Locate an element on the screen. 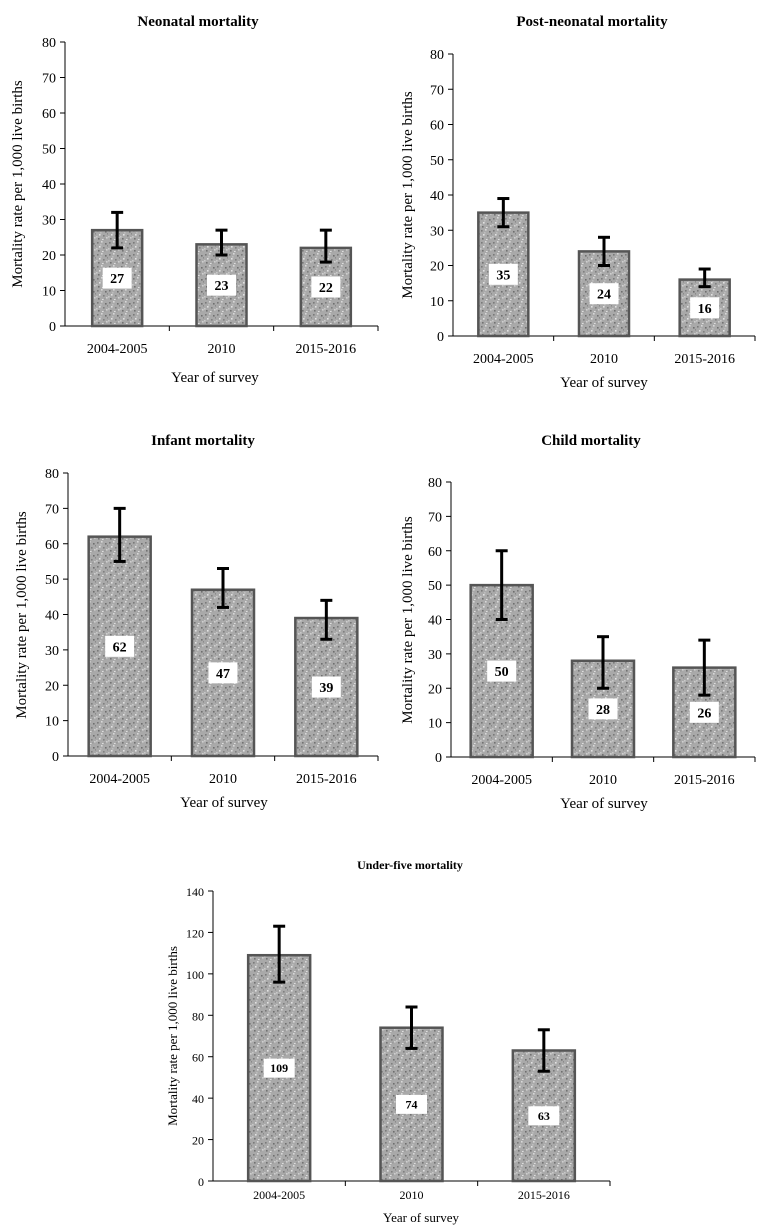 This screenshot has height=1228, width=765. data-label: 35 is located at coordinates (503, 275).